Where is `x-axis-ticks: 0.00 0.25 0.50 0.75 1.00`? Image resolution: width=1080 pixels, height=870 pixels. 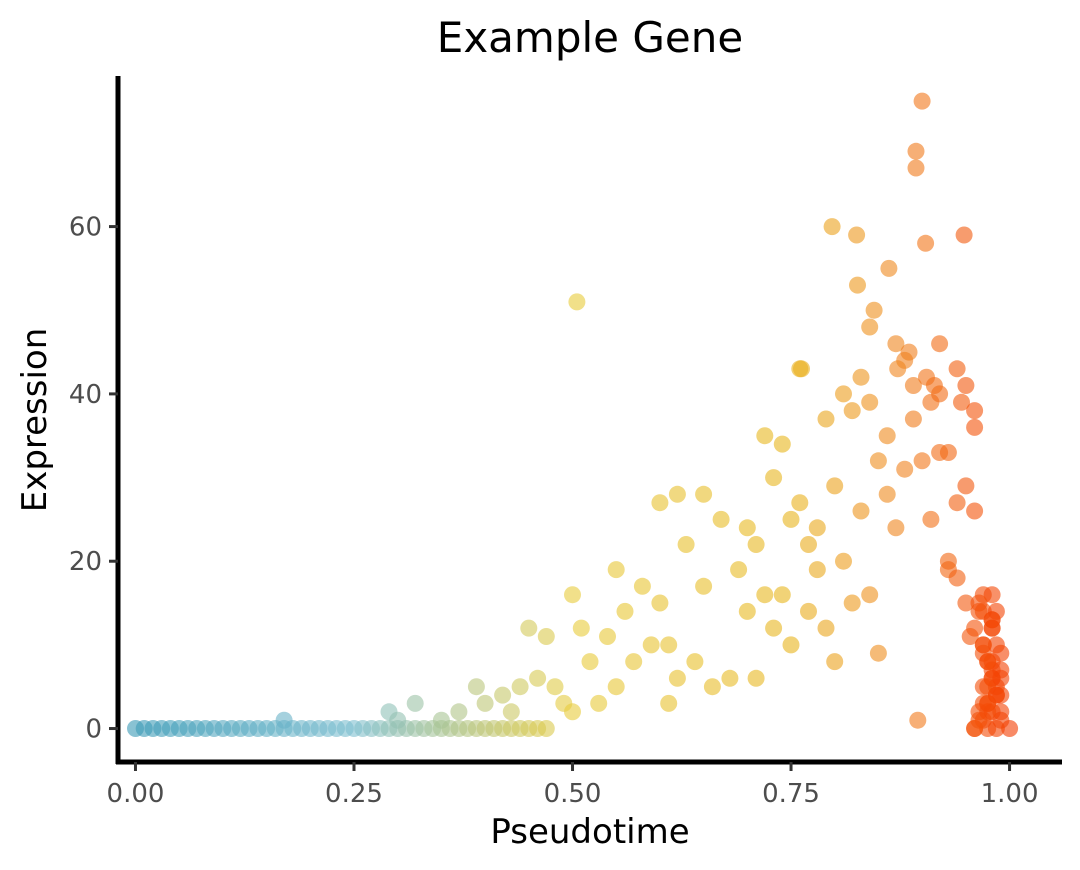
x-axis-ticks: 0.00 0.25 0.50 0.75 1.00 is located at coordinates (573, 785).